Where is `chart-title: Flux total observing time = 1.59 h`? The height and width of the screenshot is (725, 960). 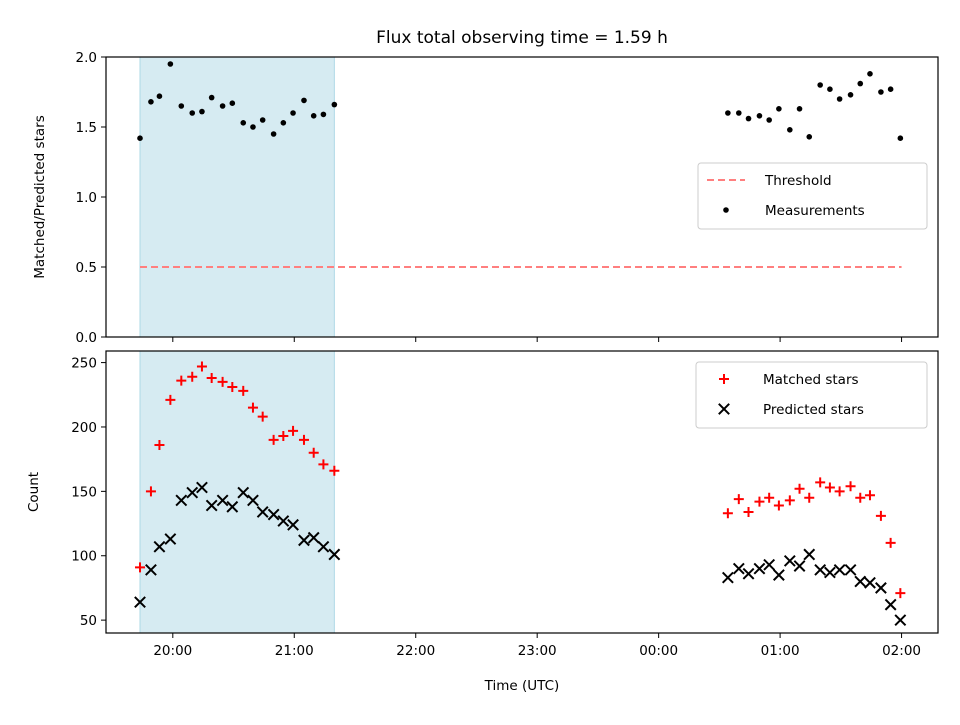
chart-title: Flux total observing time = 1.59 h is located at coordinates (522, 38).